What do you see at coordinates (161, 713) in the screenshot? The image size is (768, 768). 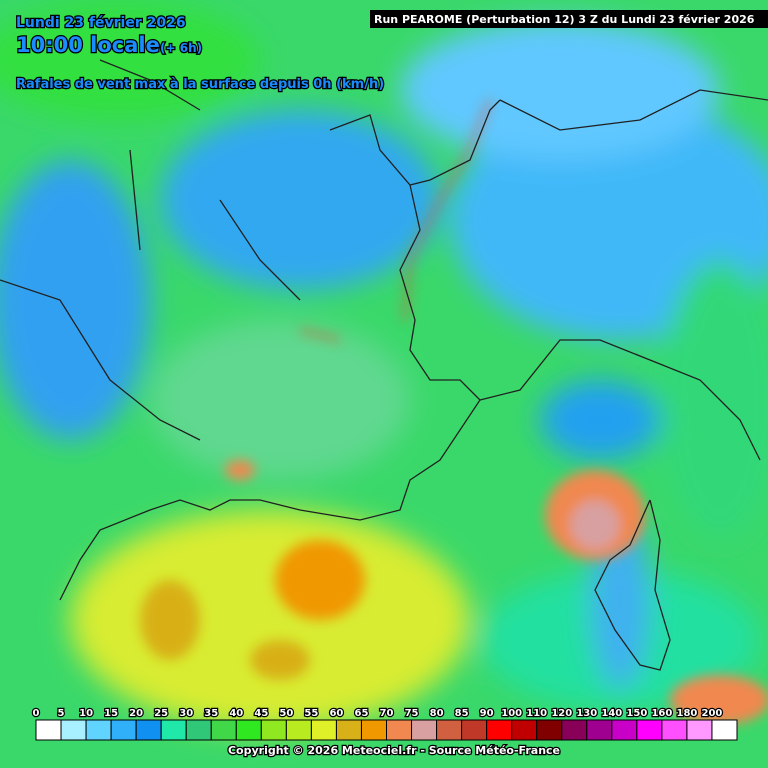 I see `legend-label: 25` at bounding box center [161, 713].